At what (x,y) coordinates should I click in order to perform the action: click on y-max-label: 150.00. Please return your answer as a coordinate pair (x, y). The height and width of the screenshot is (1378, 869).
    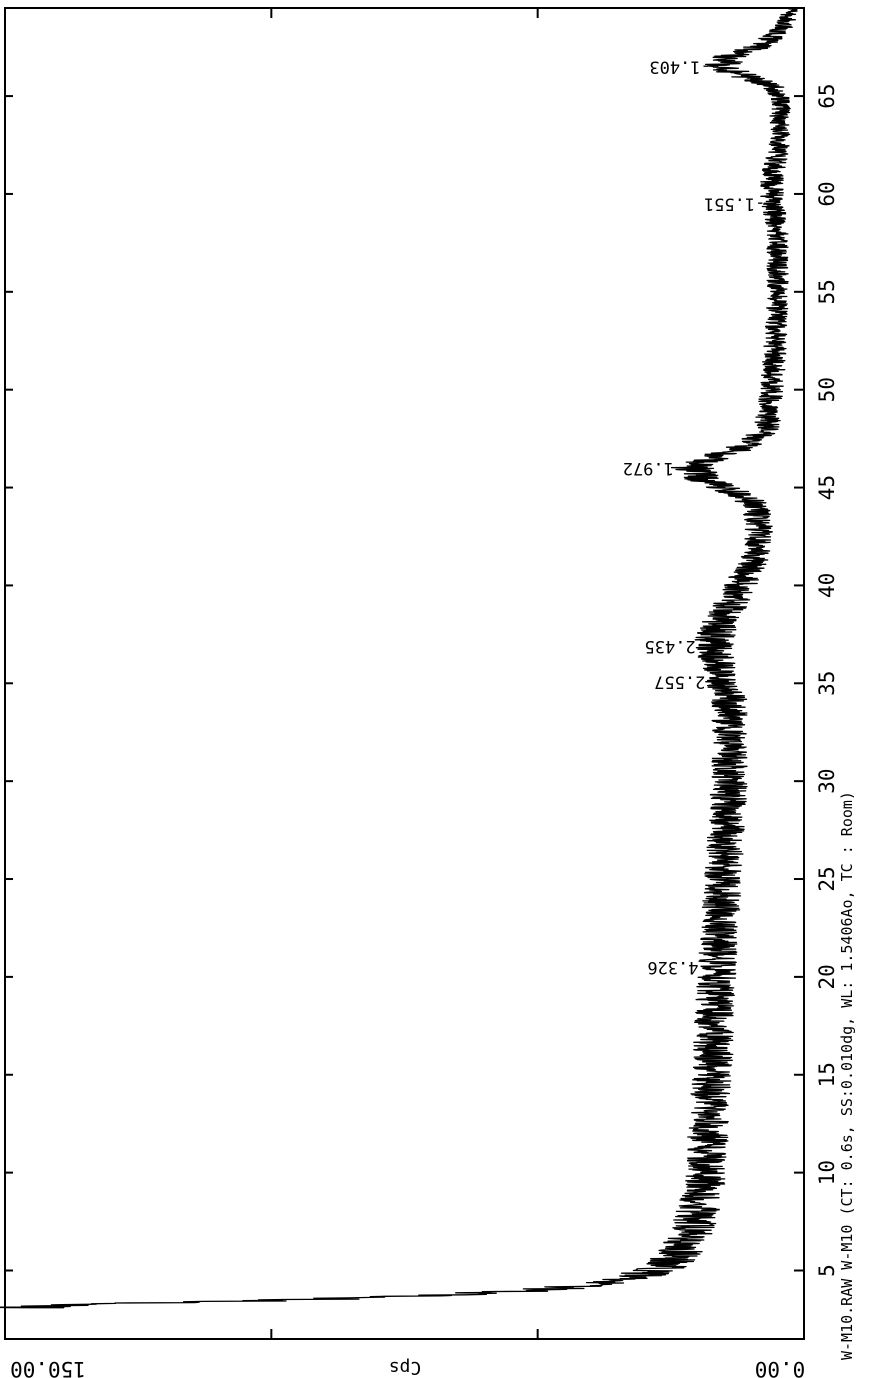
    Looking at the image, I should click on (48, 1367).